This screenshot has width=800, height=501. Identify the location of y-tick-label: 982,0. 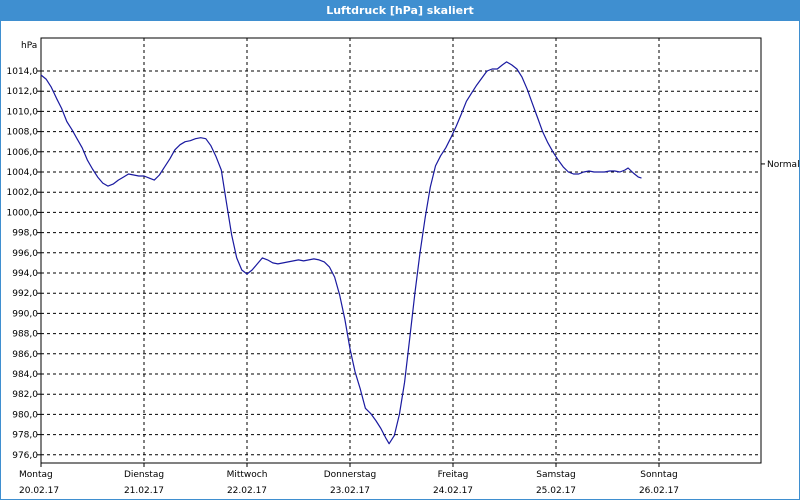
(25, 395).